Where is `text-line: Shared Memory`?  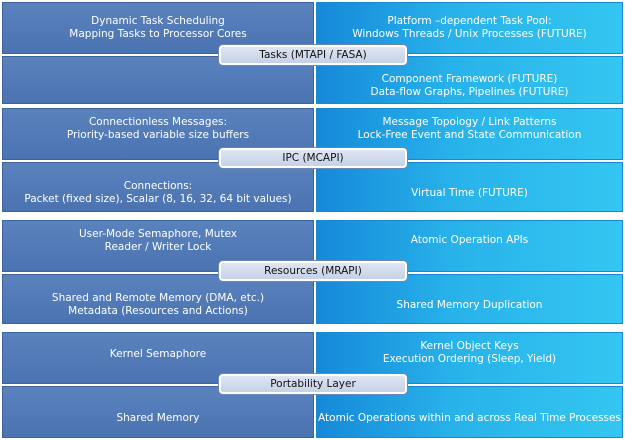 text-line: Shared Memory is located at coordinates (158, 417).